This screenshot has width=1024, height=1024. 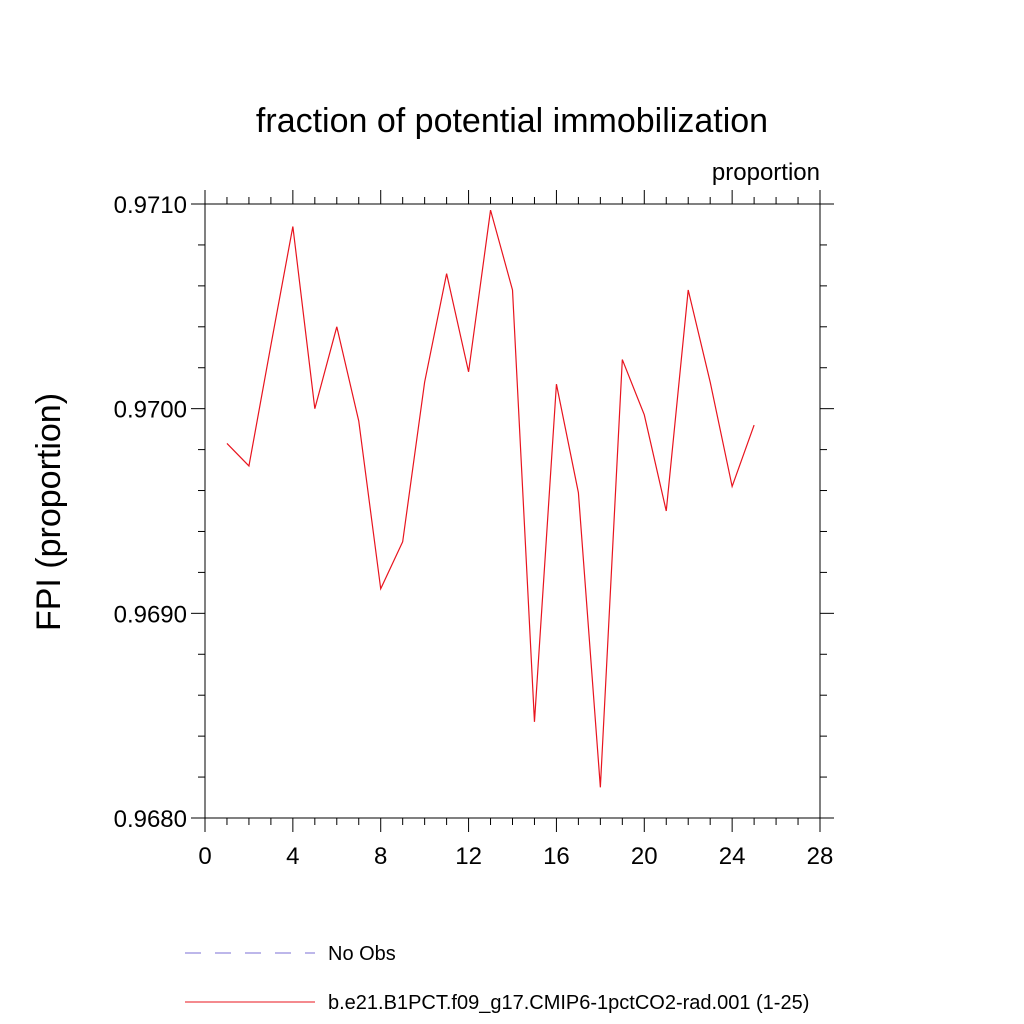 What do you see at coordinates (380, 856) in the screenshot?
I see `x-tick-label: 8` at bounding box center [380, 856].